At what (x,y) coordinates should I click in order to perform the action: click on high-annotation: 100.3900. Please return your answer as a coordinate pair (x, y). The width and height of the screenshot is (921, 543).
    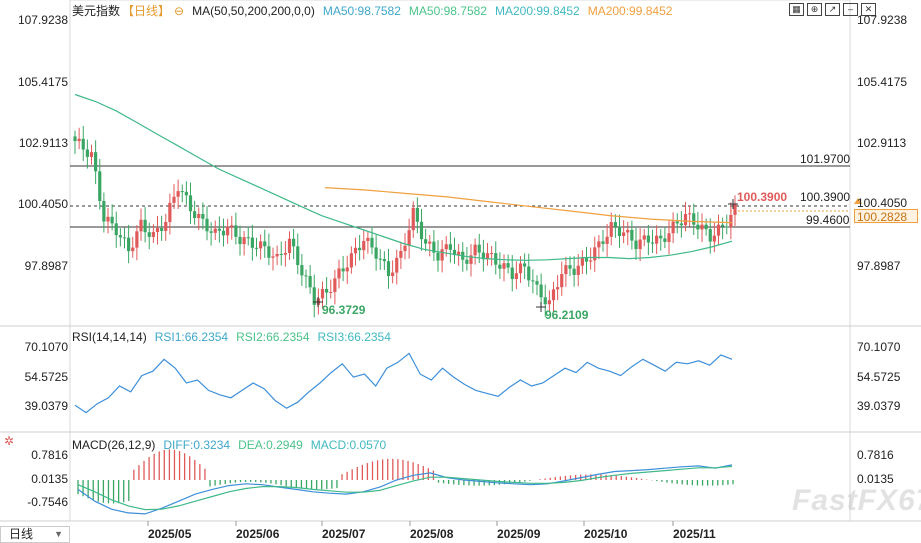
    Looking at the image, I should click on (762, 197).